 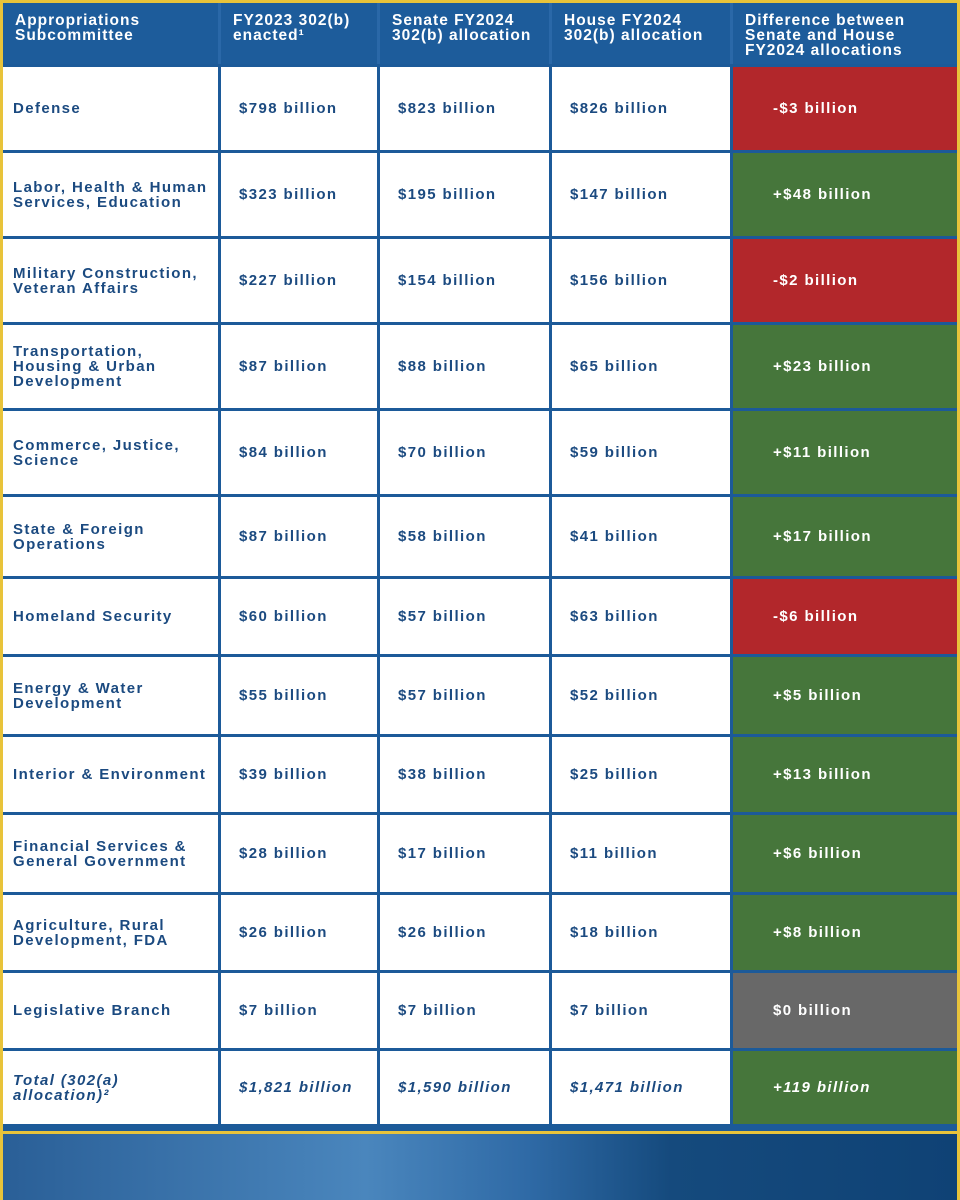 I want to click on subcommittee-cell: Energy & Water Development, so click(x=112, y=694).